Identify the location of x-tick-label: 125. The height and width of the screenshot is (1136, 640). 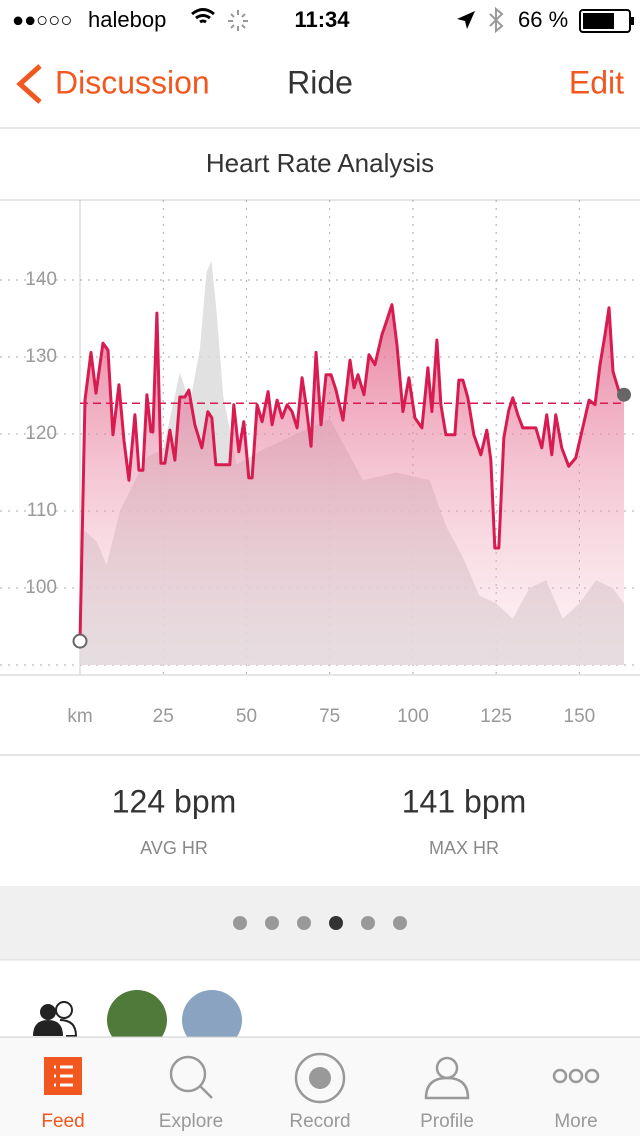
(496, 716).